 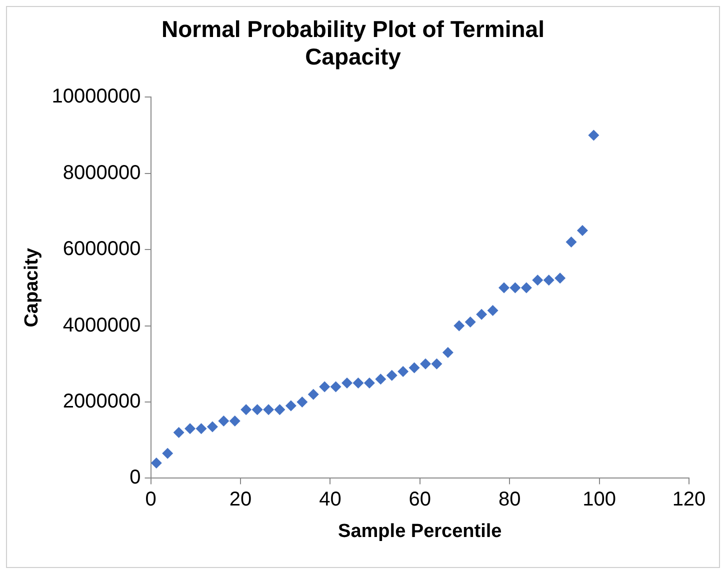 I want to click on y-tick-label: 2000000, so click(x=101, y=401).